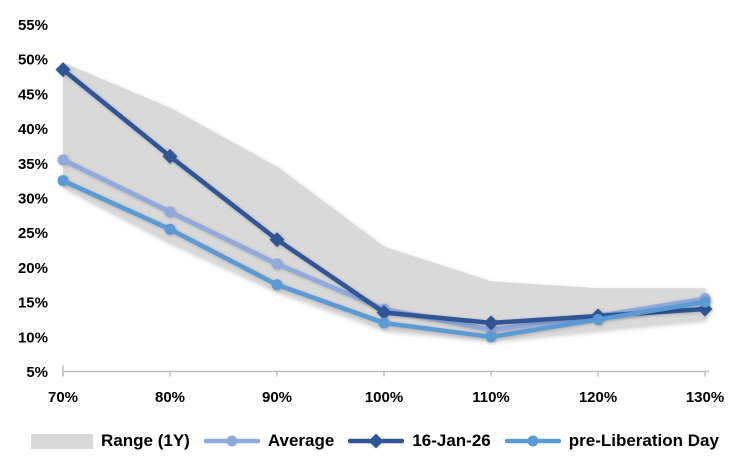  I want to click on y-tick-label: 15%, so click(33, 303).